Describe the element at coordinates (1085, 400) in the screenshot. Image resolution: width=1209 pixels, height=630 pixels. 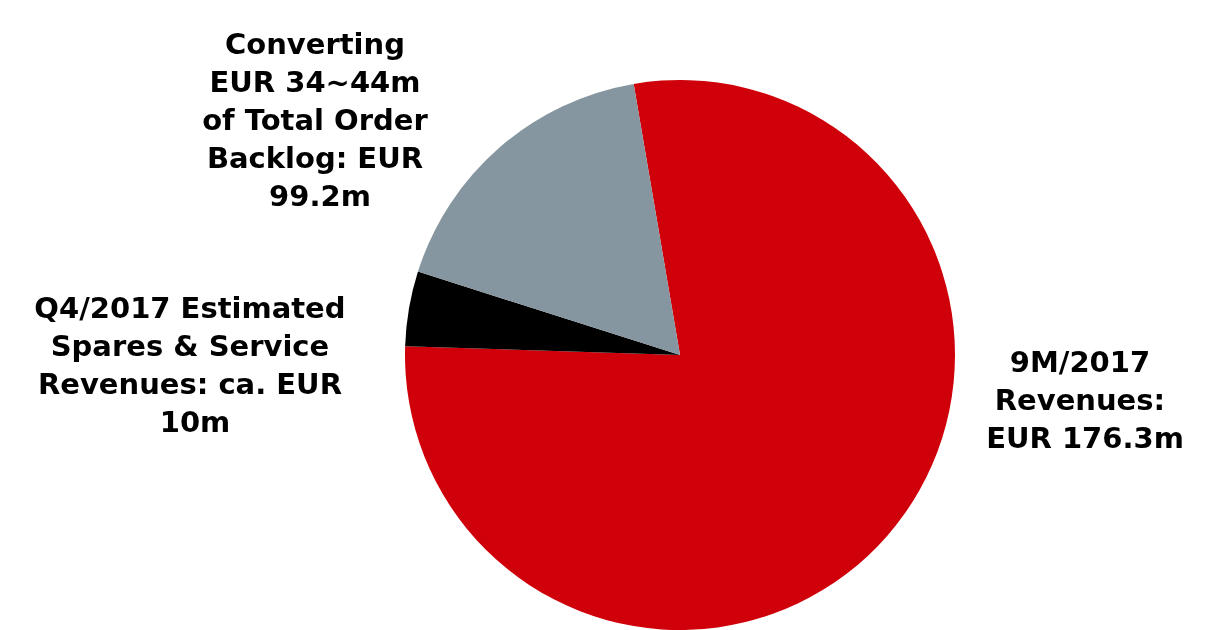
I see `slice-label: 9M/2017 Revenues: EUR 176.3m` at that location.